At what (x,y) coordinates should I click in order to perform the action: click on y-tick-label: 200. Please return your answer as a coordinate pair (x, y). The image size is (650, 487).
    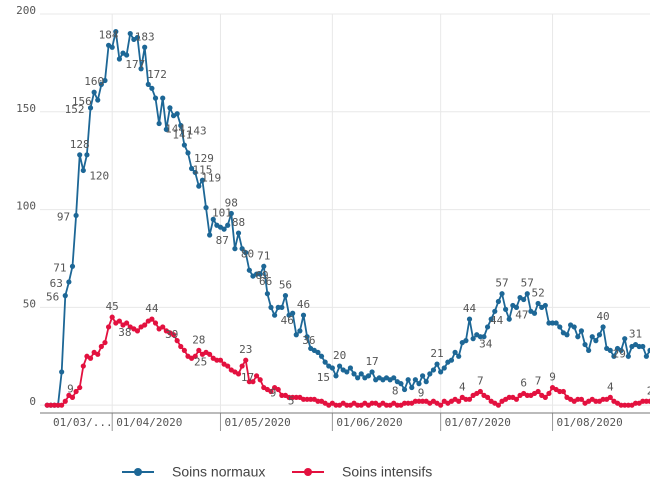
    Looking at the image, I should click on (26, 10).